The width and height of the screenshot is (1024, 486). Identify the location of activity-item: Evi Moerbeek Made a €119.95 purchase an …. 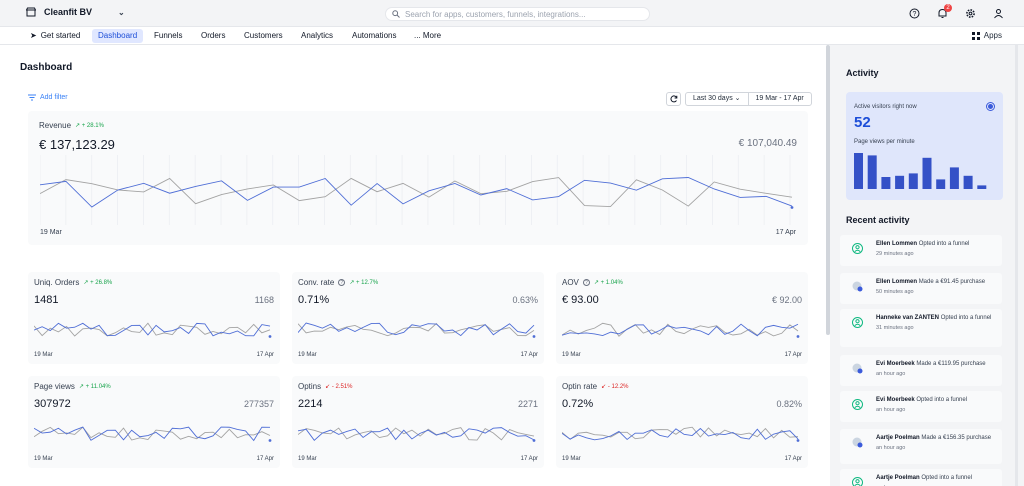
(921, 370).